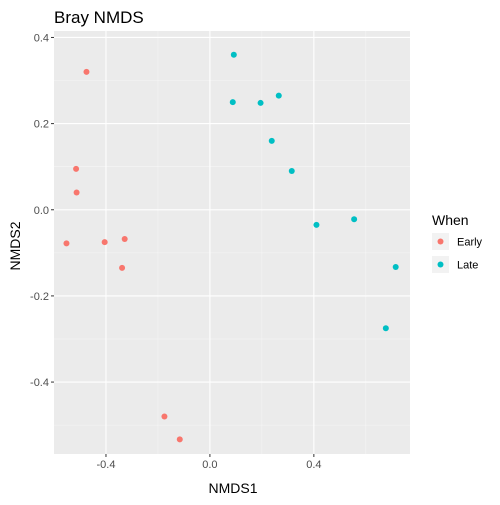 The image size is (500, 505). What do you see at coordinates (105, 465) in the screenshot?
I see `x-tick-label: -0.4` at bounding box center [105, 465].